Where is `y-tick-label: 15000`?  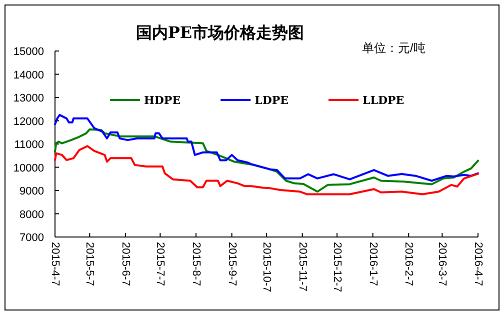 y-tick-label: 15000 is located at coordinates (28, 52).